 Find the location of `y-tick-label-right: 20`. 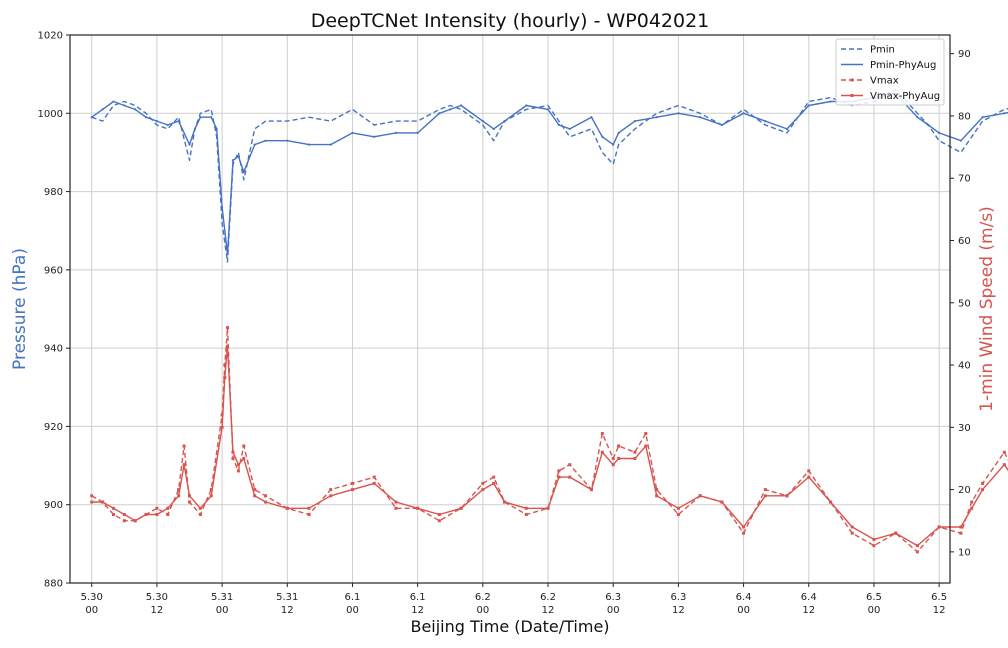

y-tick-label-right: 20 is located at coordinates (964, 490).